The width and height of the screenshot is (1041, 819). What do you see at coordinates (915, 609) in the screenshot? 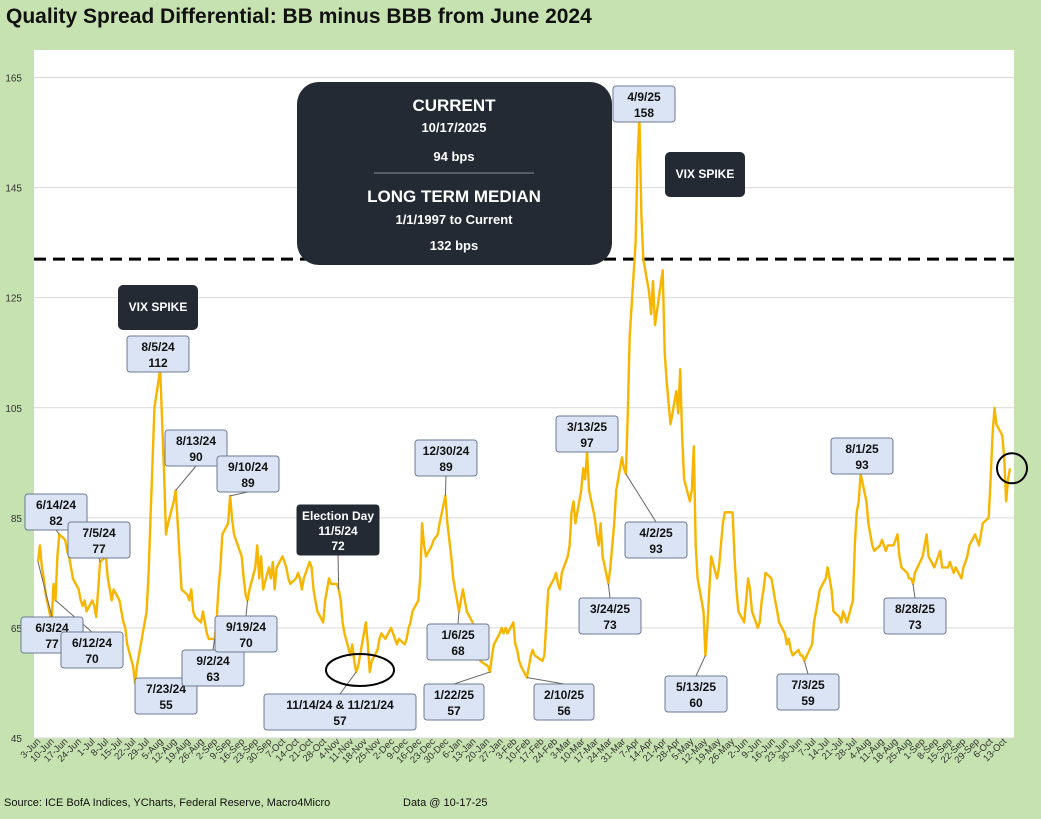
I see `callout-label: 8/28/25` at bounding box center [915, 609].